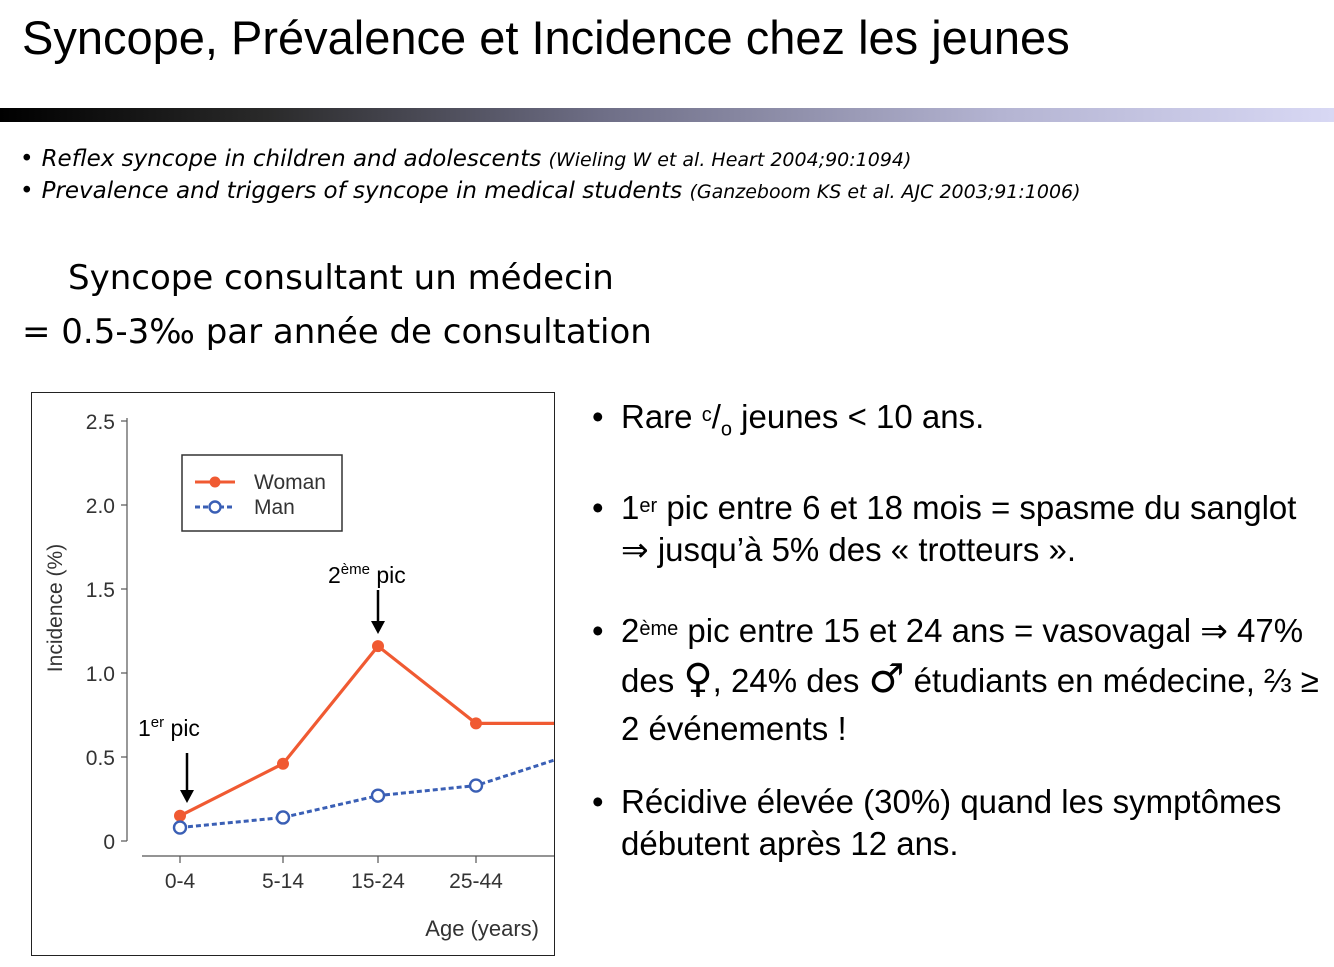 The width and height of the screenshot is (1334, 967). What do you see at coordinates (790, 680) in the screenshot?
I see `bullet-second-peak-text2: , 24% des` at bounding box center [790, 680].